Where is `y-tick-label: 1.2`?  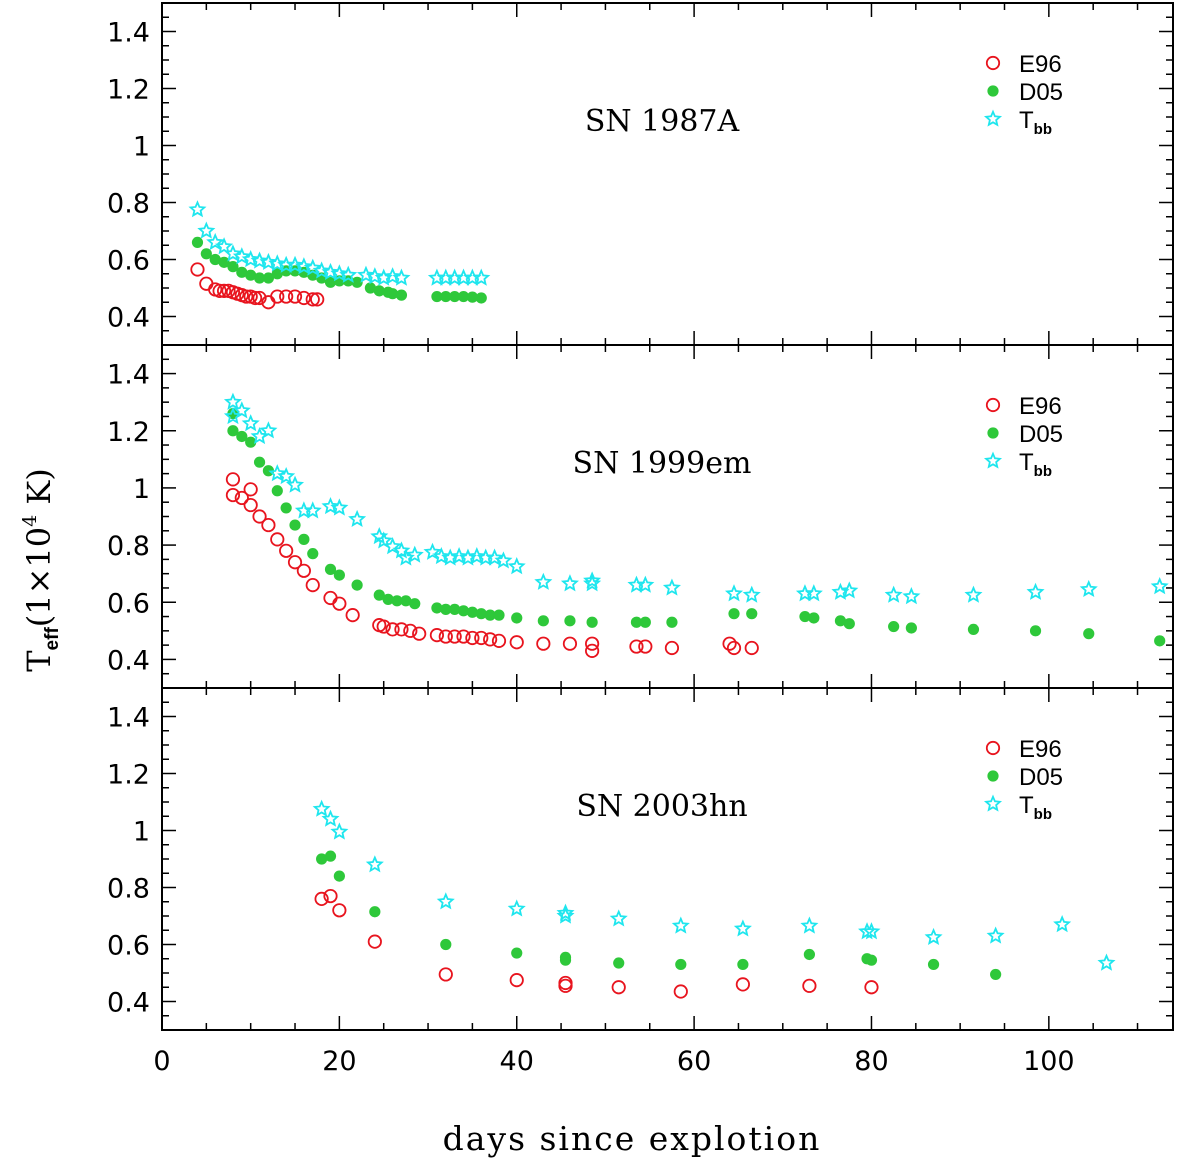
y-tick-label: 1.2 is located at coordinates (128, 775).